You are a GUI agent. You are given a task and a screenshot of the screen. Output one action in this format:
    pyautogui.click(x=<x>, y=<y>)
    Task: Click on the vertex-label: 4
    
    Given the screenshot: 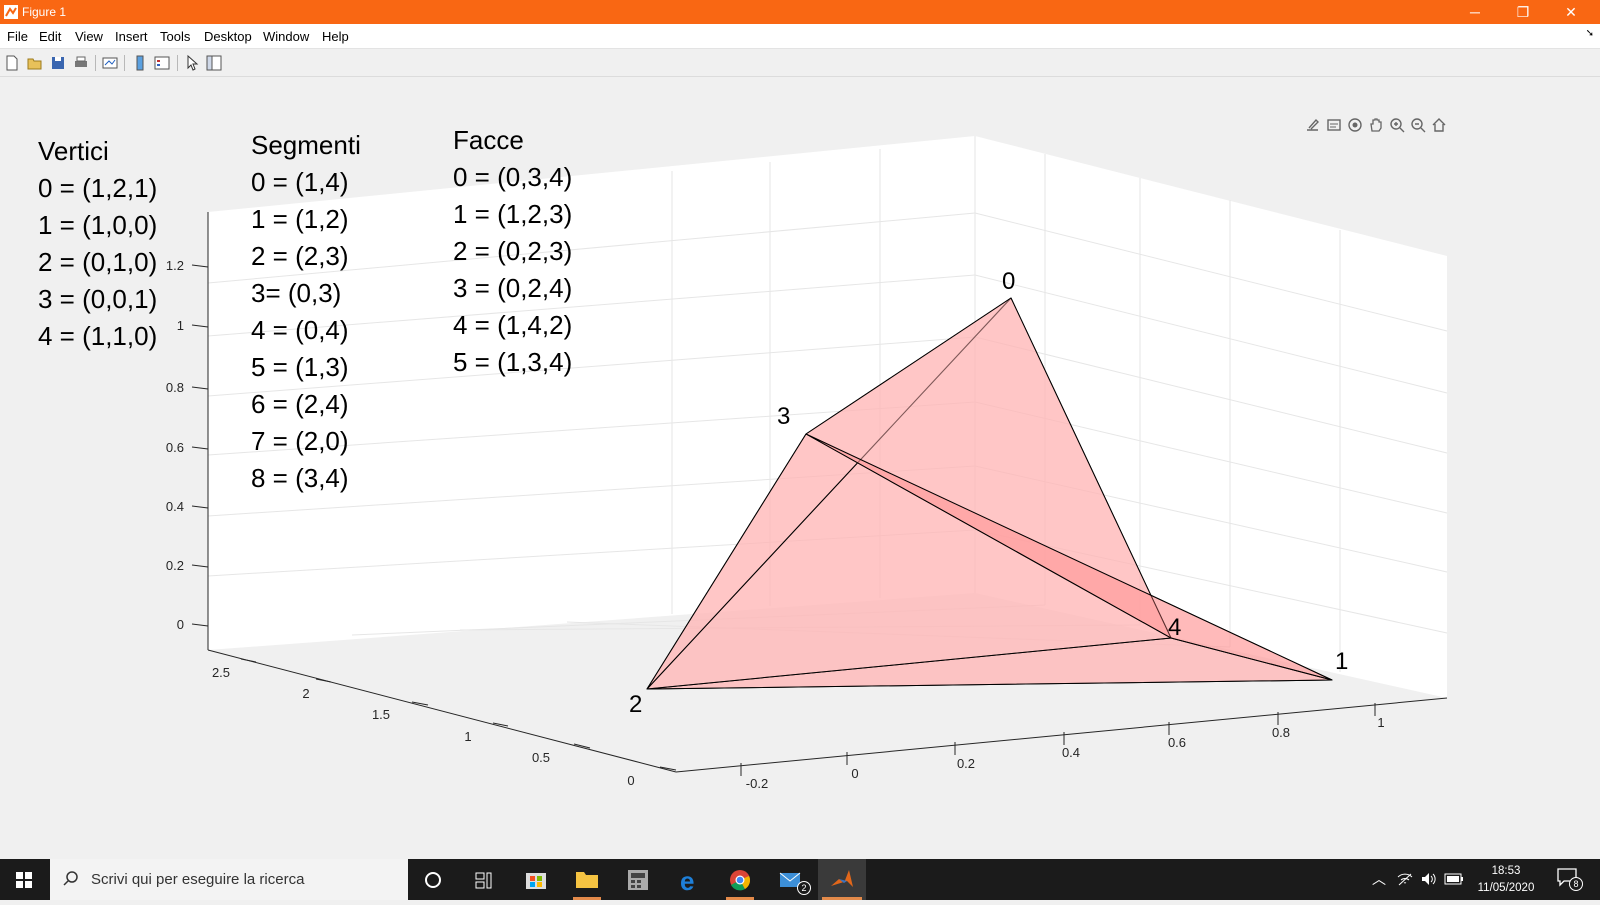 What is the action you would take?
    pyautogui.click(x=1174, y=627)
    